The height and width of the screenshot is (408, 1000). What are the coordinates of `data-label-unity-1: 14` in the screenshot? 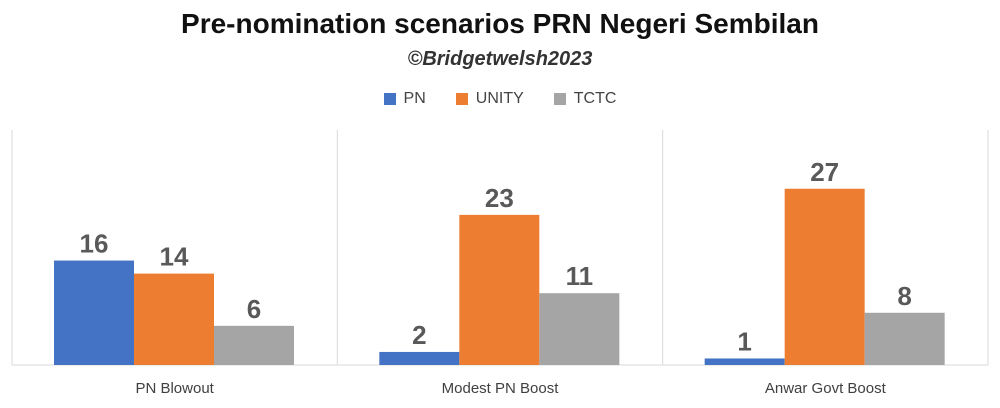 It's located at (174, 257).